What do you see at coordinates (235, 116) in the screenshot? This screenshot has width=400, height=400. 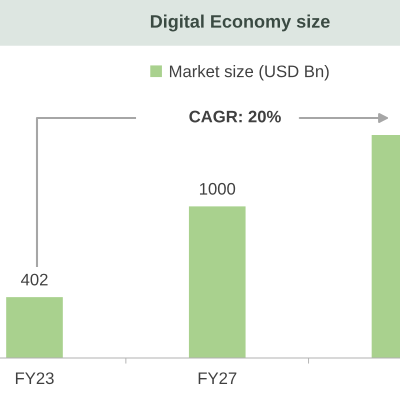 I see `text: CAGR: 20%` at bounding box center [235, 116].